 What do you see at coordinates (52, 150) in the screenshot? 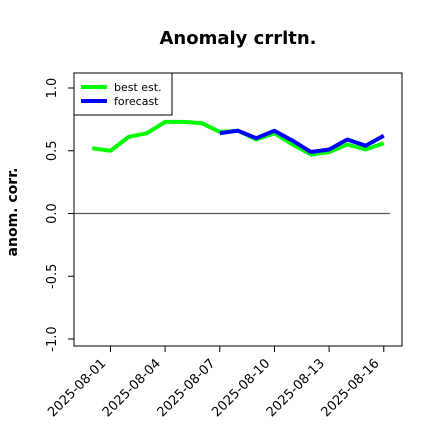
I see `y-tick-label: 0.5` at bounding box center [52, 150].